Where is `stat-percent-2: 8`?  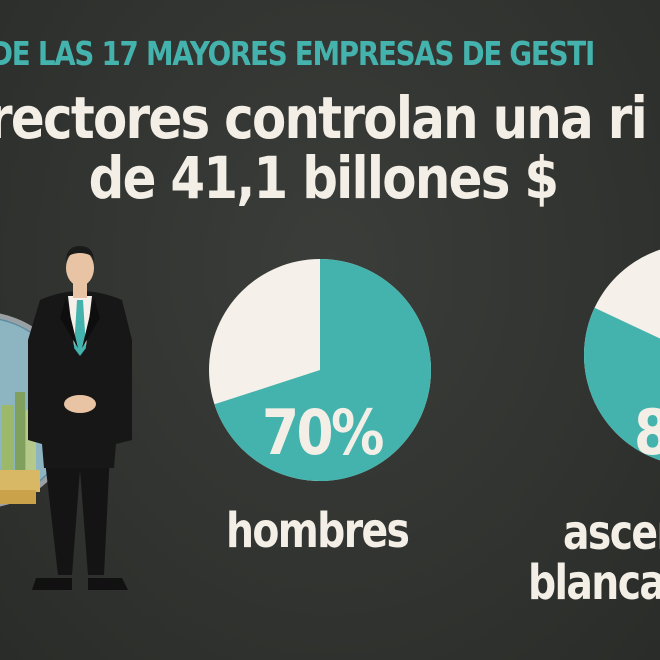
stat-percent-2: 8 is located at coordinates (647, 432).